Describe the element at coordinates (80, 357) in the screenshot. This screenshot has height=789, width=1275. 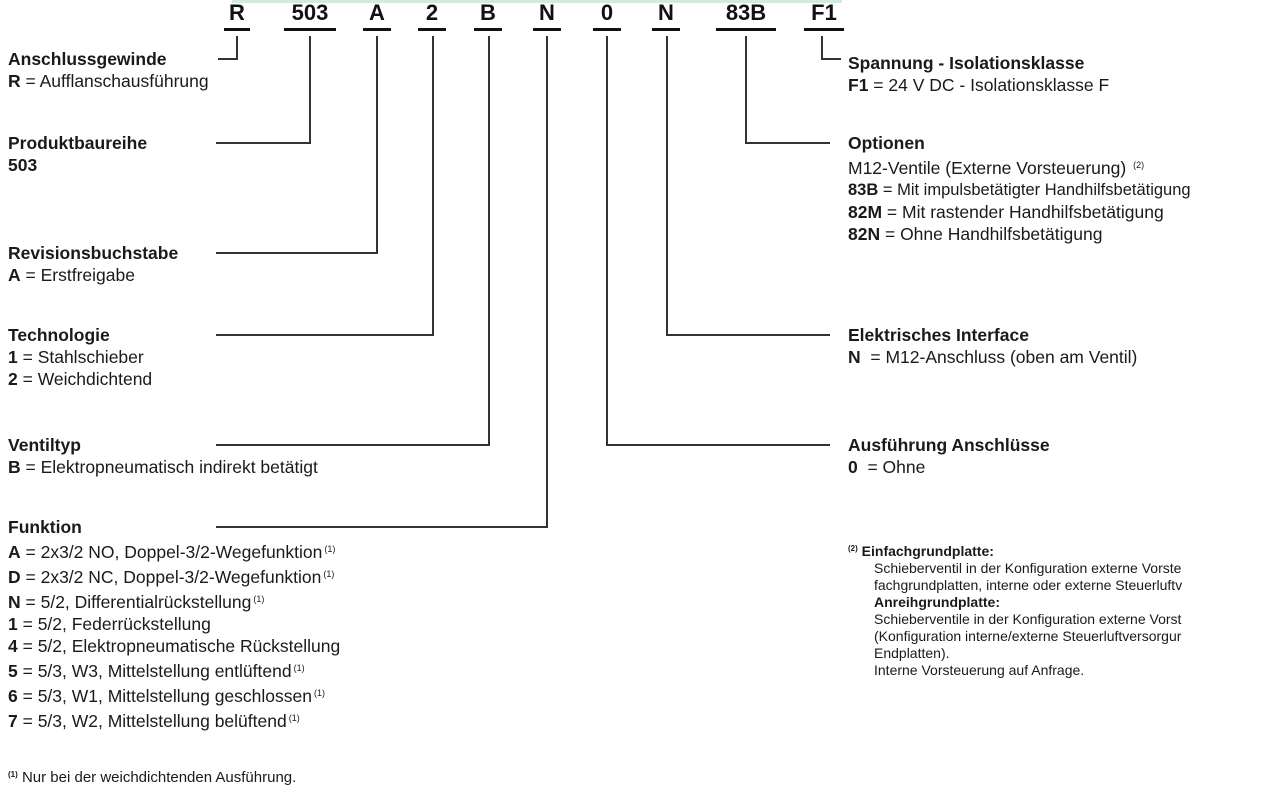
I see `option-row: 1 = Stahlschieber` at that location.